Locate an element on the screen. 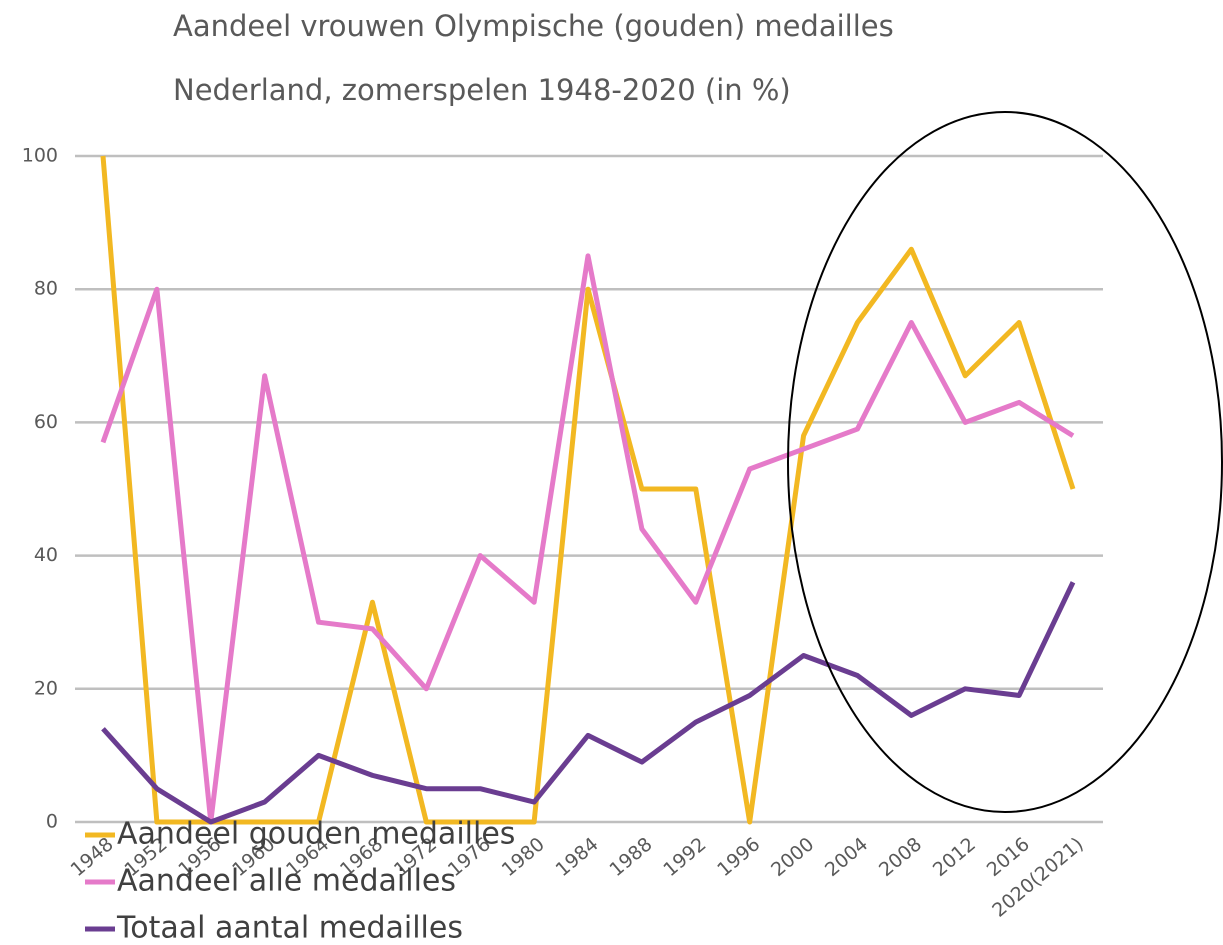  x-tick-label: 2008 is located at coordinates (900, 857).